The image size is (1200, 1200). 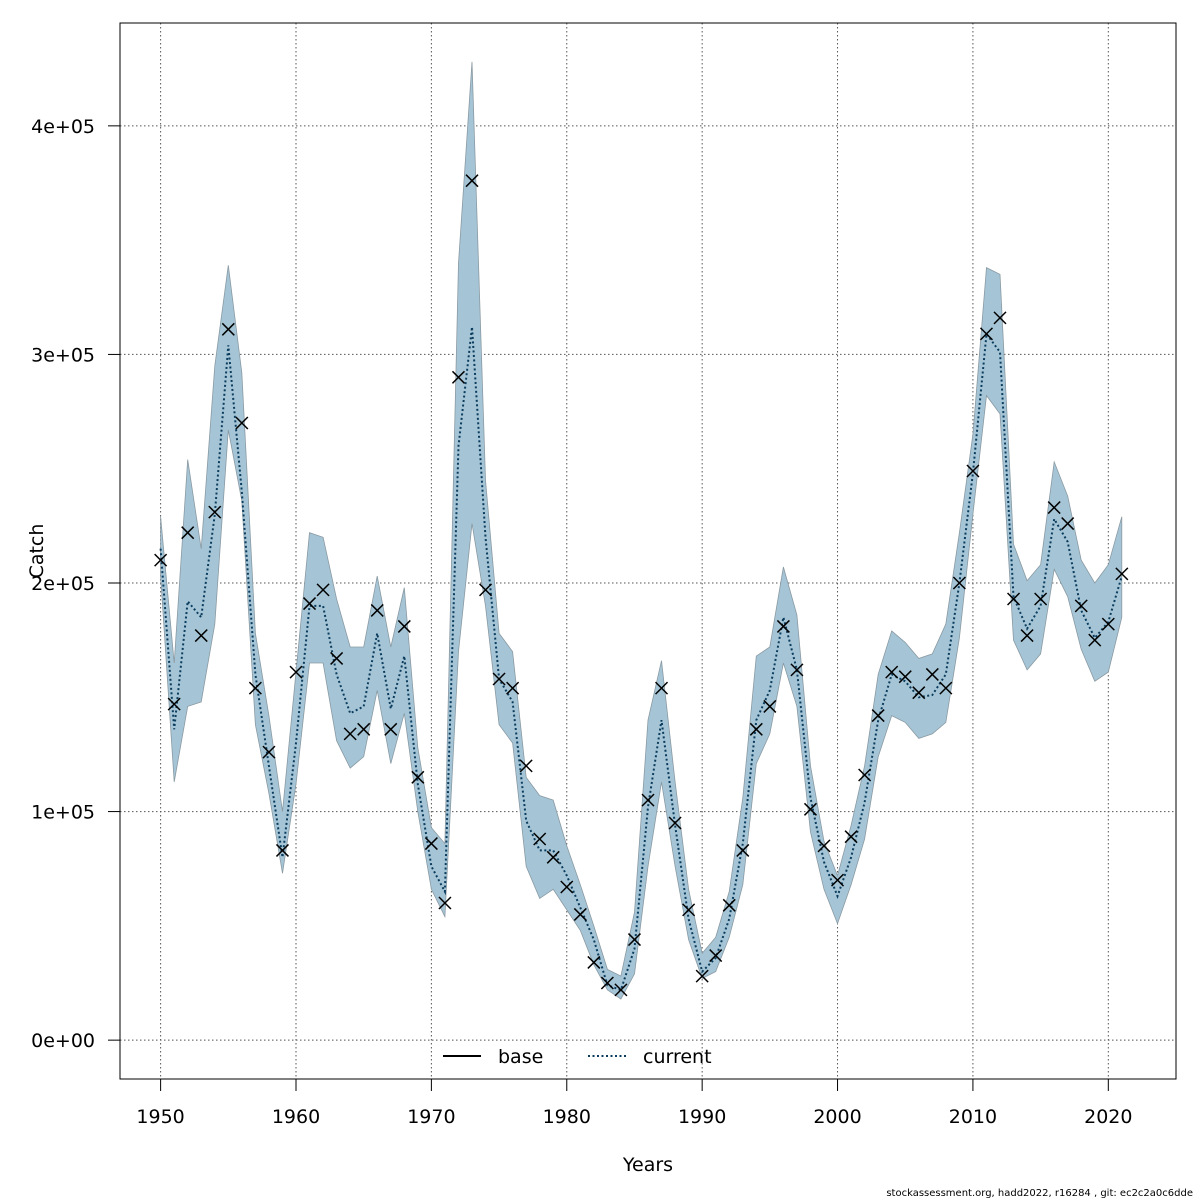 What do you see at coordinates (1108, 1117) in the screenshot?
I see `x-tick-label: 2020` at bounding box center [1108, 1117].